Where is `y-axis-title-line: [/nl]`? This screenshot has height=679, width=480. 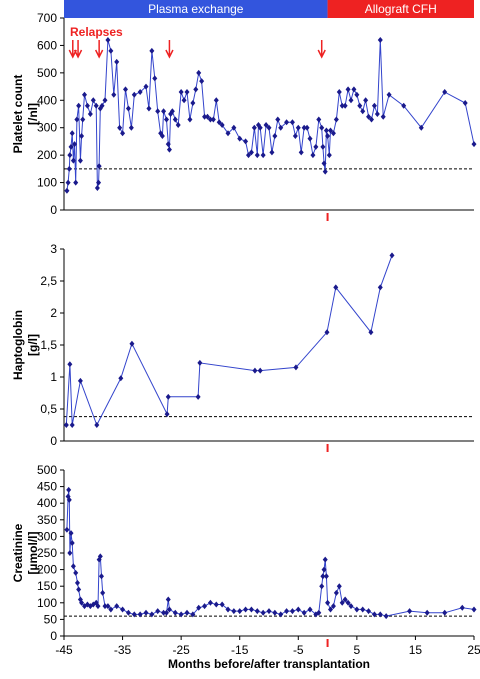 y-axis-title-line: [/nl] is located at coordinates (33, 114).